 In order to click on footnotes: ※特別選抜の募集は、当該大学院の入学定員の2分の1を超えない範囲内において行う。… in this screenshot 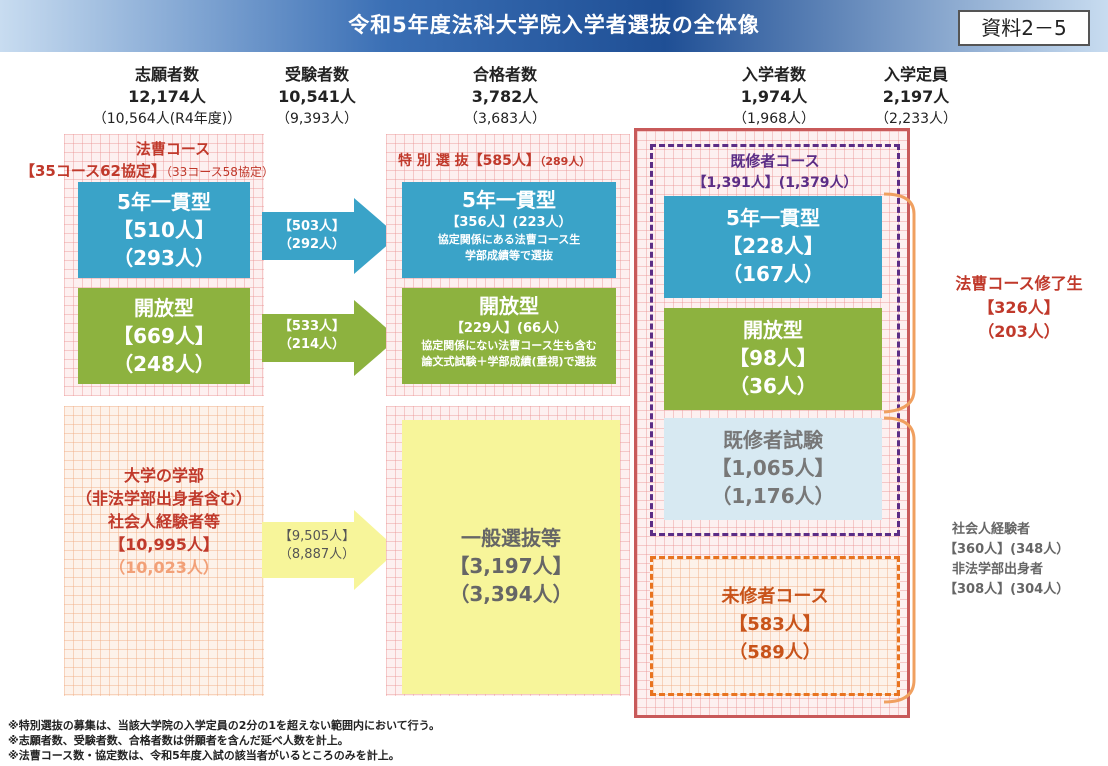, I will do `click(458, 740)`.